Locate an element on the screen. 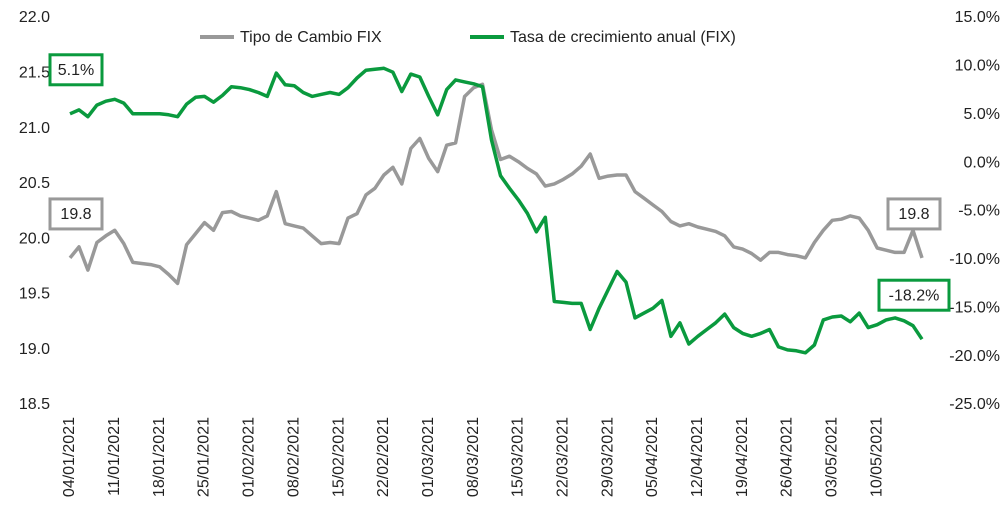 This screenshot has width=1005, height=524. x-tick-label: 25/01/2021 is located at coordinates (204, 457).